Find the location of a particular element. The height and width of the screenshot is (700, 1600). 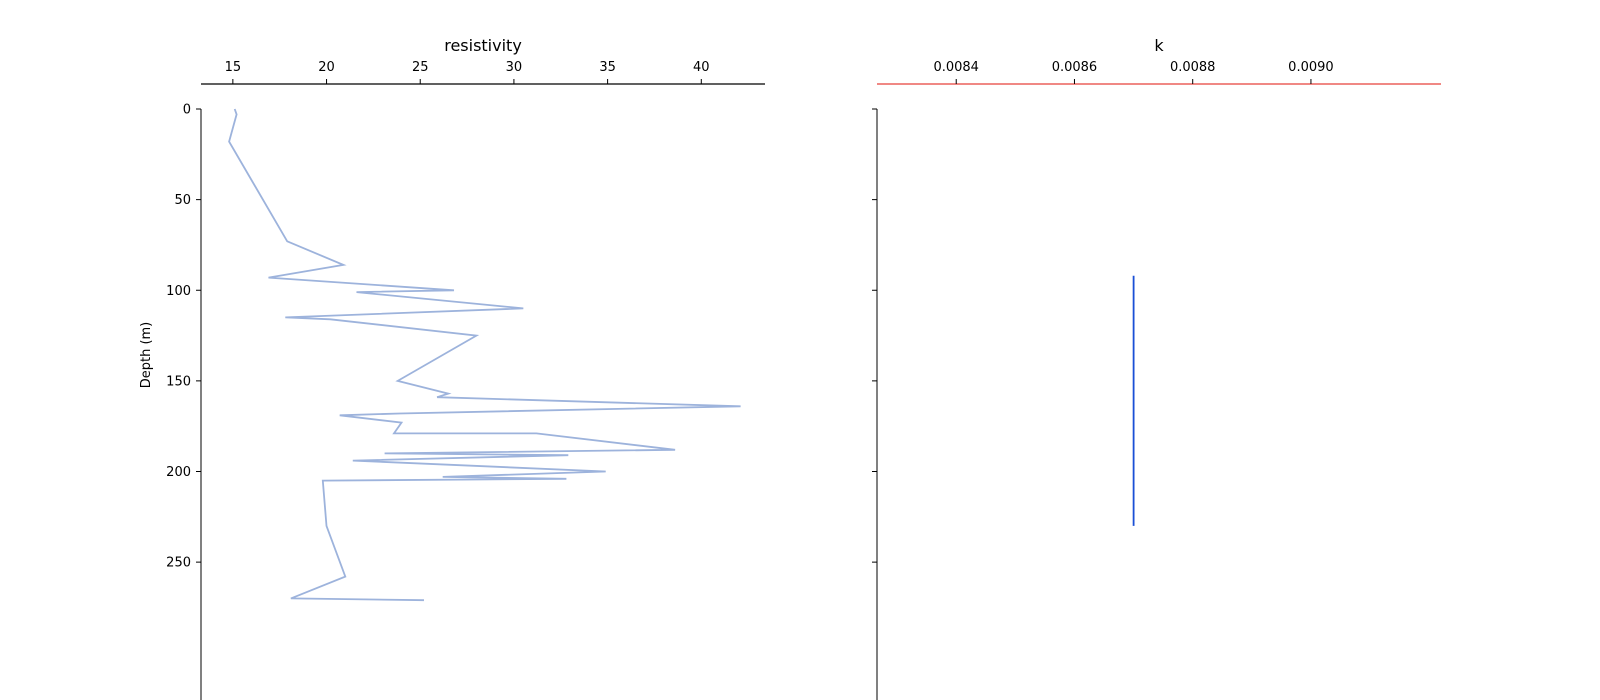

y-tick-label: 100 is located at coordinates (178, 291).